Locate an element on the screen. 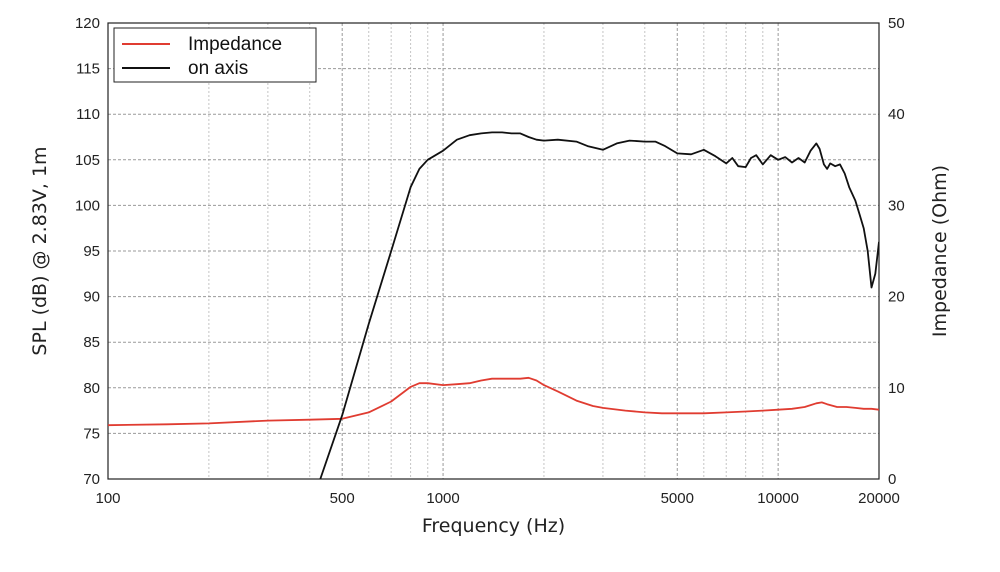 Image resolution: width=1000 pixels, height=572 pixels. y2-tick-label: 30 is located at coordinates (896, 205).